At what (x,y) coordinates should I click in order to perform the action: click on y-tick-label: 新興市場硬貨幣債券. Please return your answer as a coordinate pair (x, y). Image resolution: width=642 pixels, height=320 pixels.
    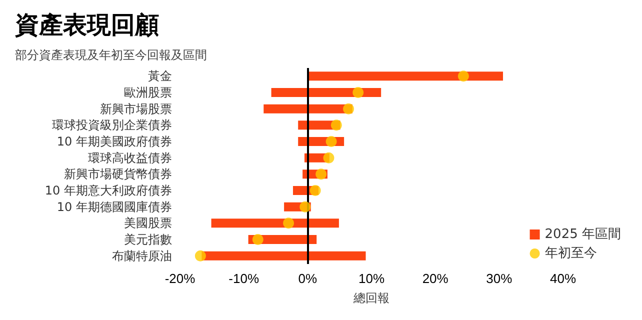
    Looking at the image, I should click on (118, 174).